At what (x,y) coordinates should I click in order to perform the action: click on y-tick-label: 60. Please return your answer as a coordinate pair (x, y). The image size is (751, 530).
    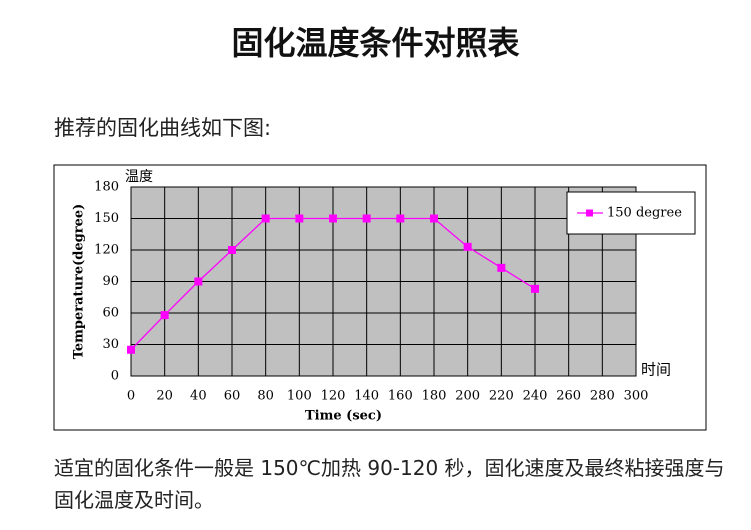
    Looking at the image, I should click on (110, 313).